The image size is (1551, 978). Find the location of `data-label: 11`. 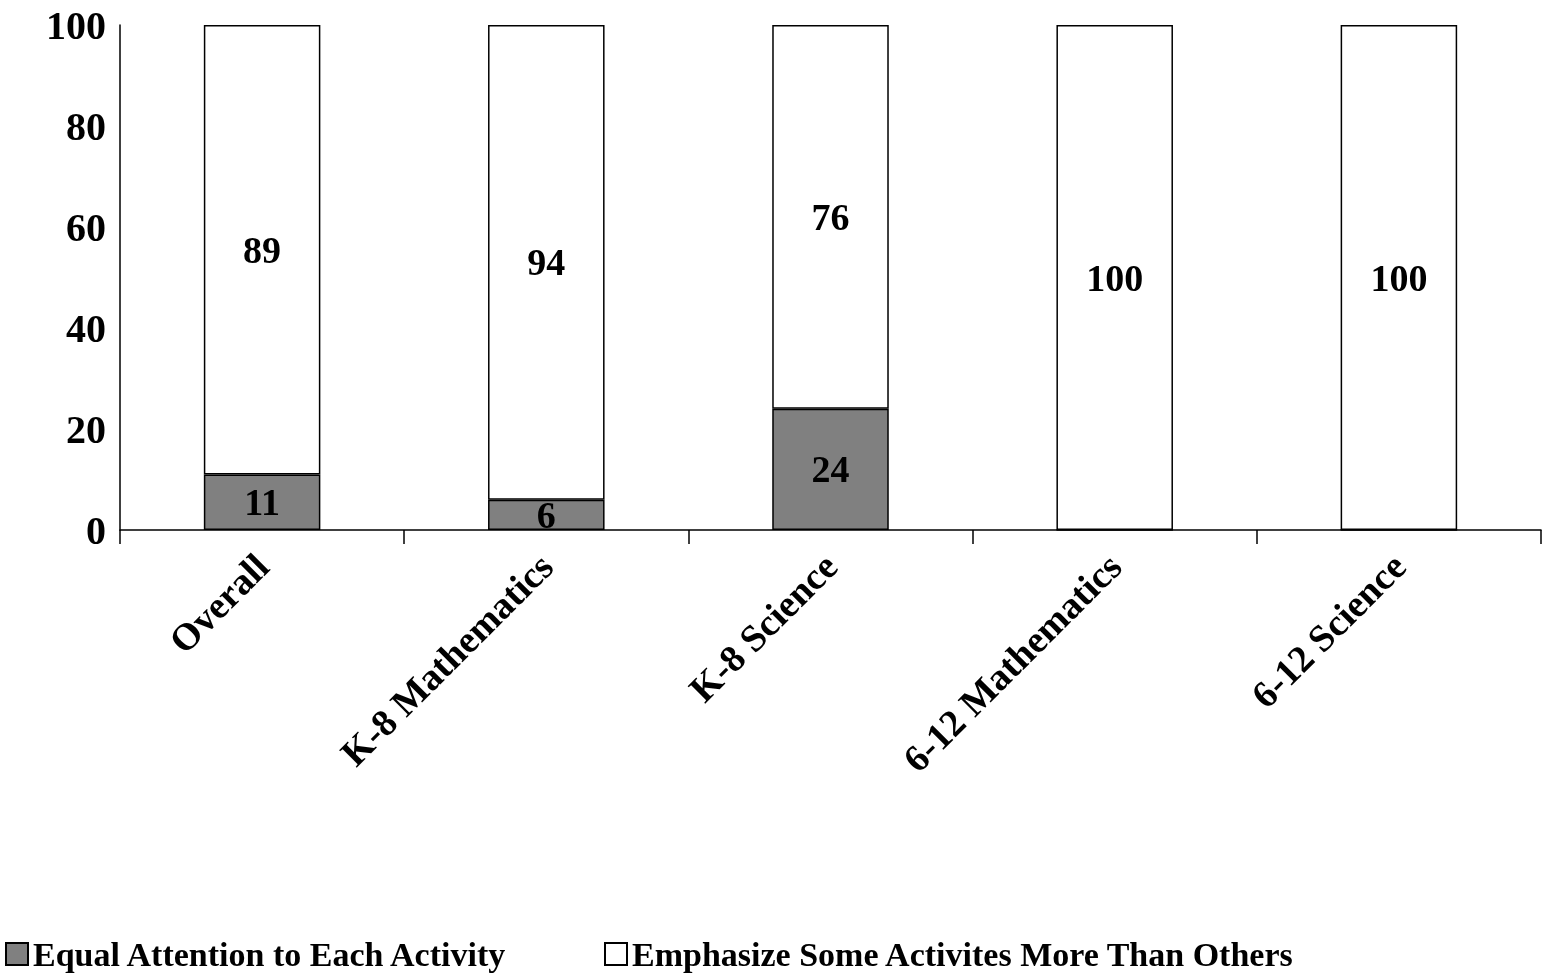

data-label: 11 is located at coordinates (262, 502).